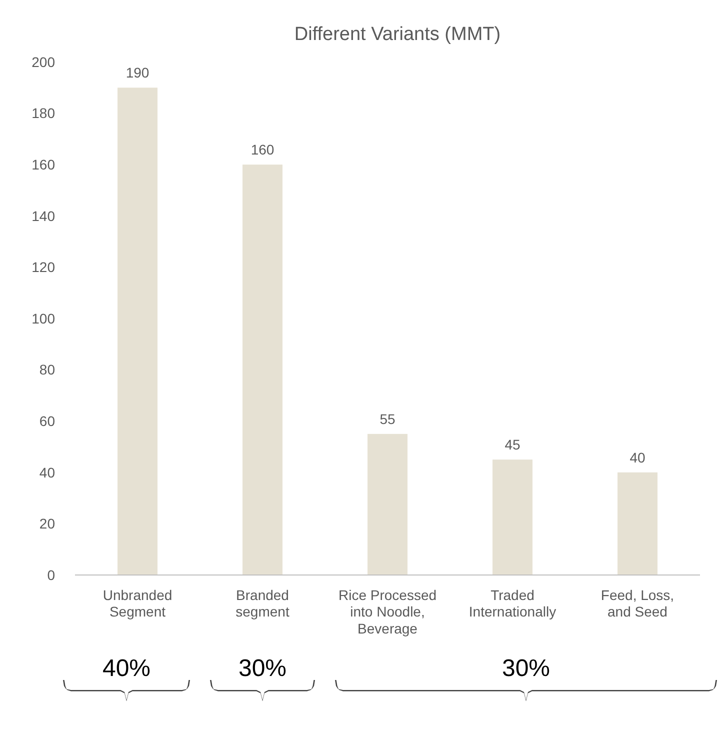  Describe the element at coordinates (44, 216) in the screenshot. I see `y-tick-label: 140` at that location.